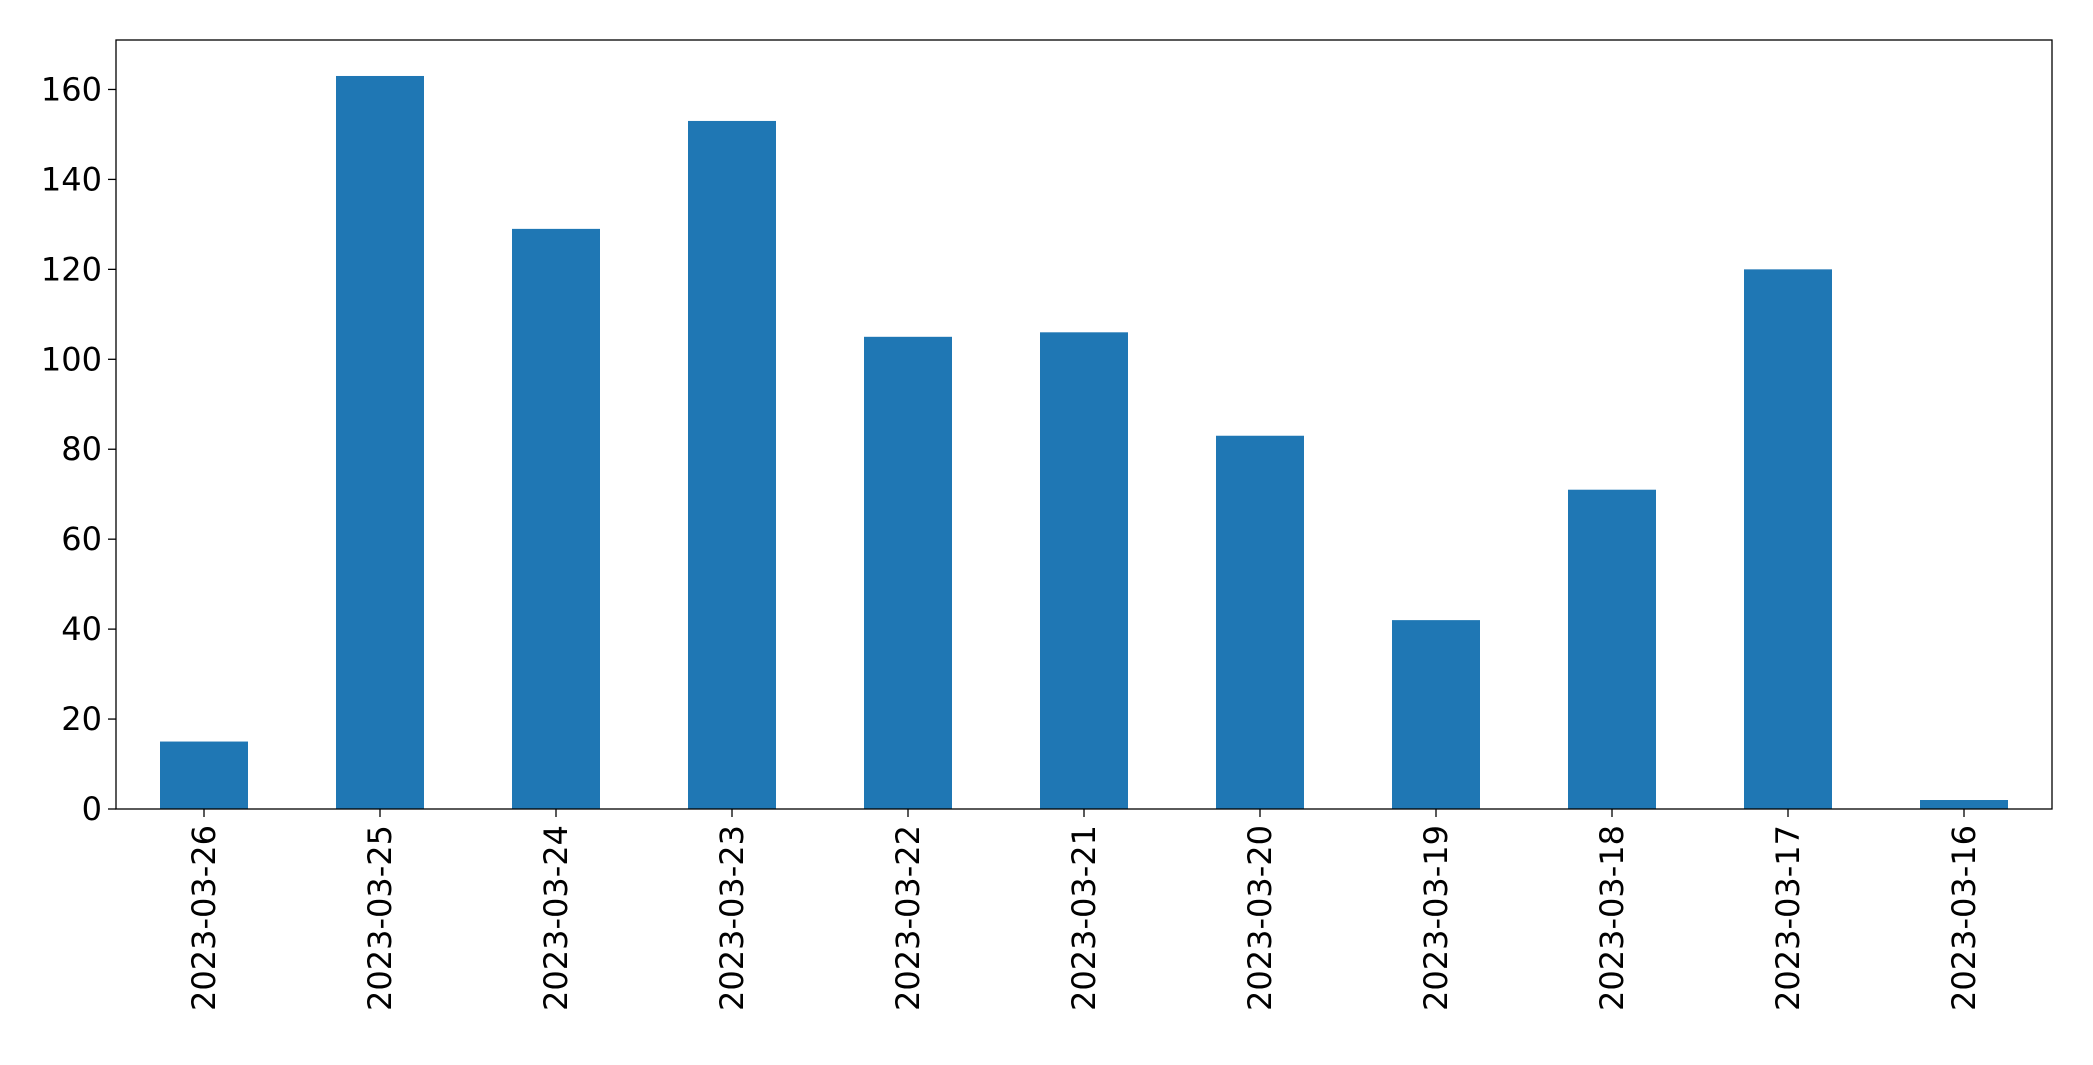 The height and width of the screenshot is (1065, 2093). Describe the element at coordinates (1436, 918) in the screenshot. I see `x-tick-label: 2023-03-19` at that location.